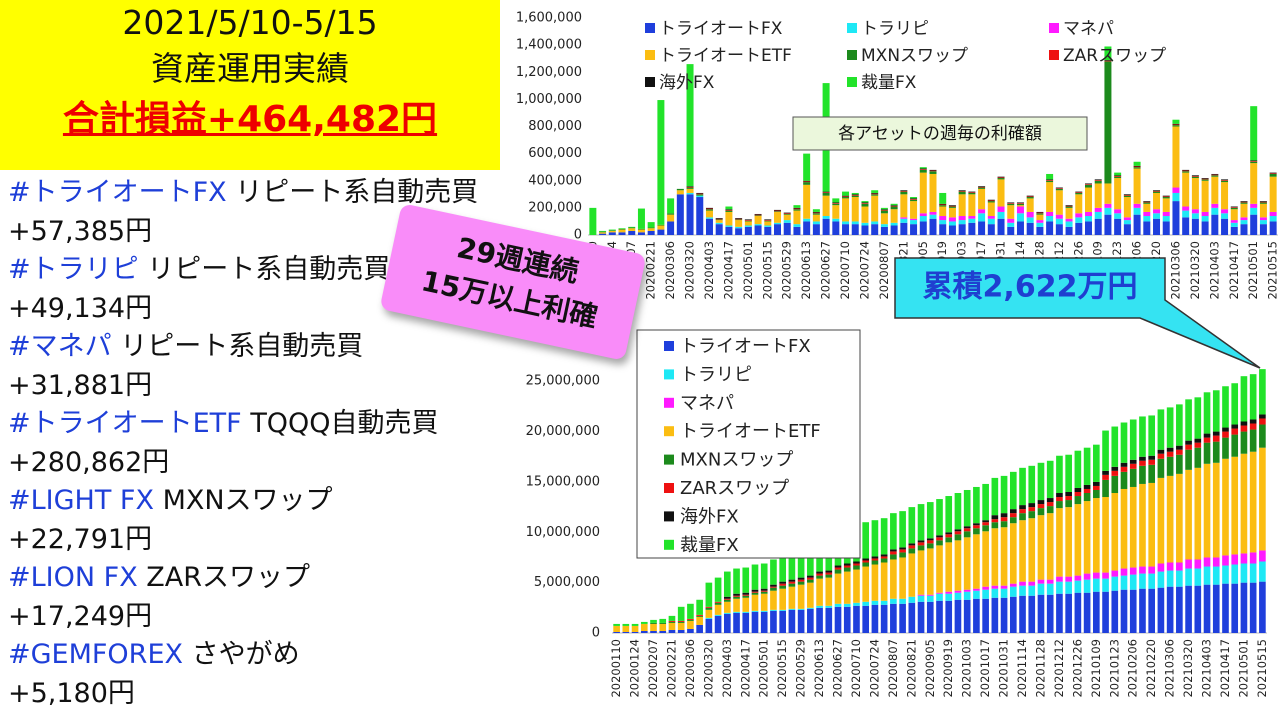  I want to click on result-amount: +31,881円, so click(80, 385).